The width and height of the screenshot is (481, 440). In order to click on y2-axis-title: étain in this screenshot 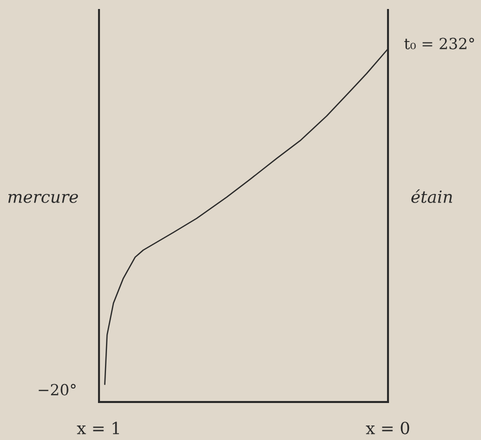, I will do `click(431, 196)`.